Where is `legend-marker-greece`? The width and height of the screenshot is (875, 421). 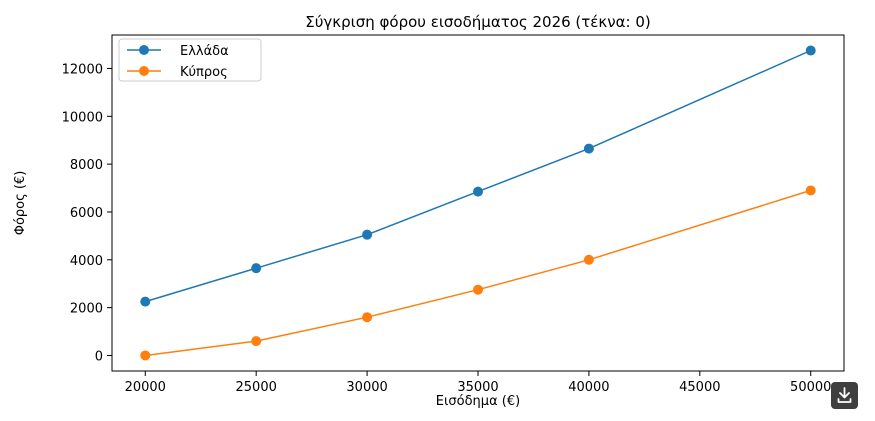
legend-marker-greece is located at coordinates (144, 50).